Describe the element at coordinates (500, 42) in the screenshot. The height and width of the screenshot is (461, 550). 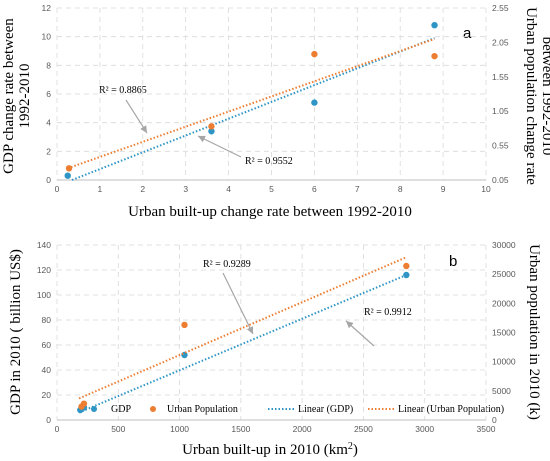
I see `panel-a-y-right-tick-label: 2.05` at that location.